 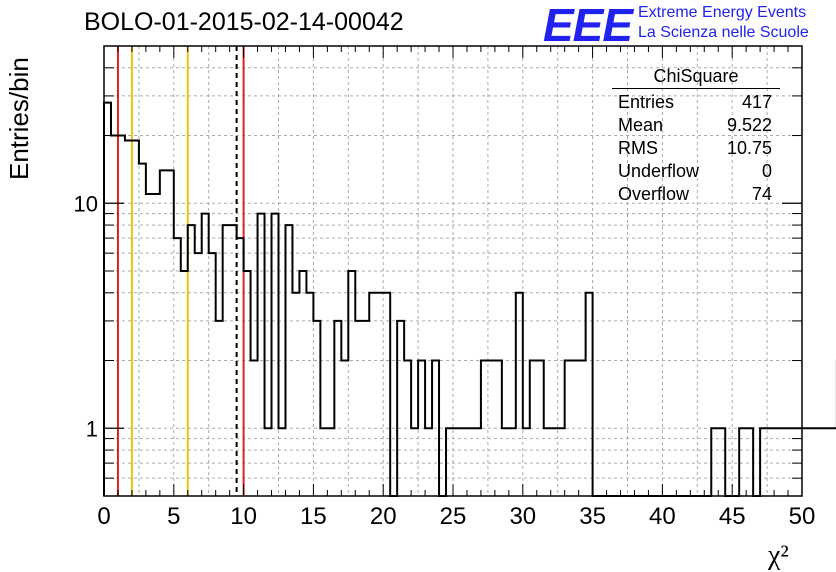 I want to click on stats-box-title: ChiSquare, so click(x=696, y=77).